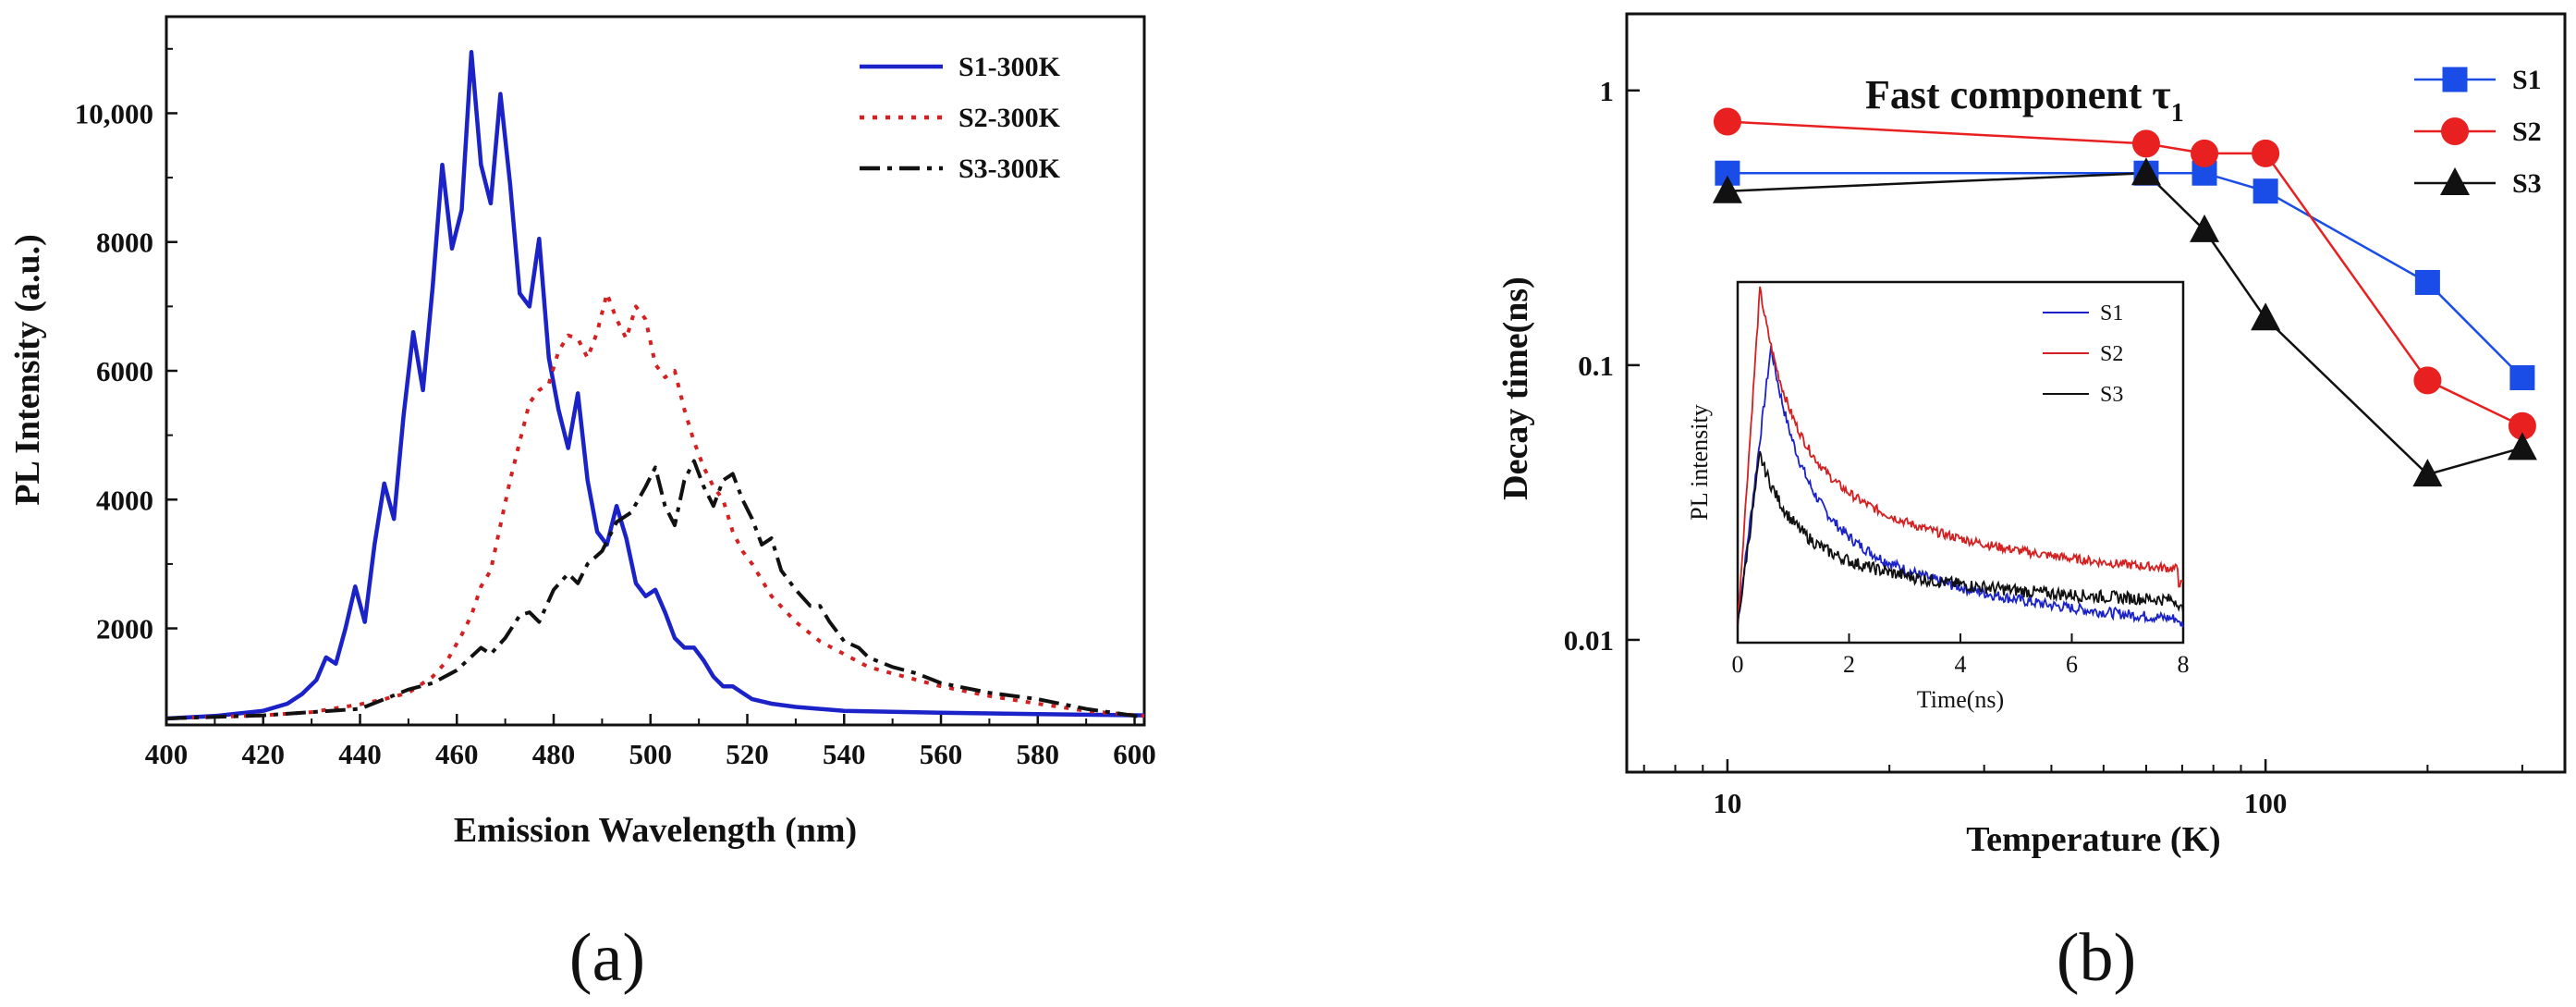 The height and width of the screenshot is (1007, 2576). What do you see at coordinates (2527, 132) in the screenshot?
I see `legend-label-S2: S2` at bounding box center [2527, 132].